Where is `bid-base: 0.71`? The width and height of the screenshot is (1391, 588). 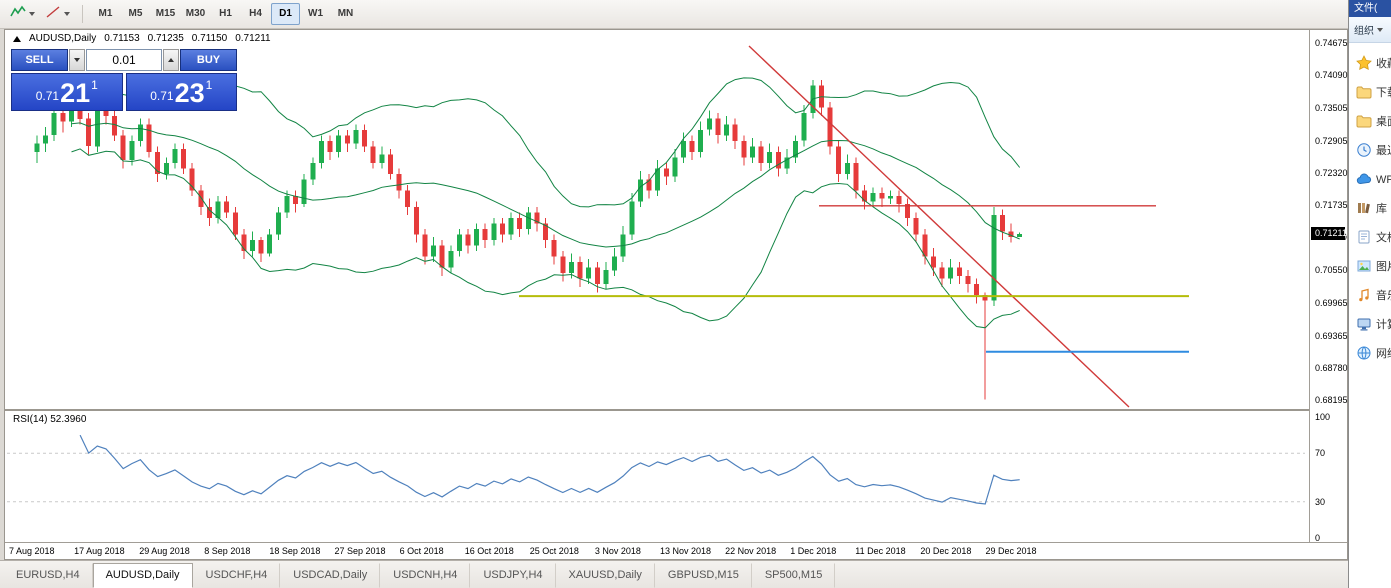 bid-base: 0.71 is located at coordinates (47, 96).